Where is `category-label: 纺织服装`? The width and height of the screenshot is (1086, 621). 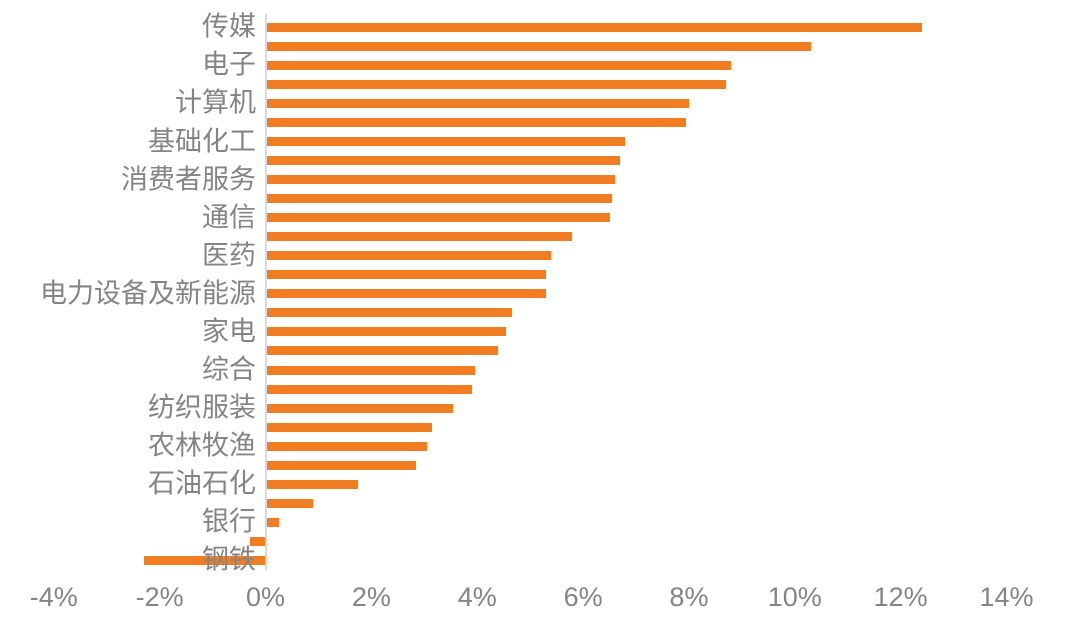
category-label: 纺织服装 is located at coordinates (202, 407).